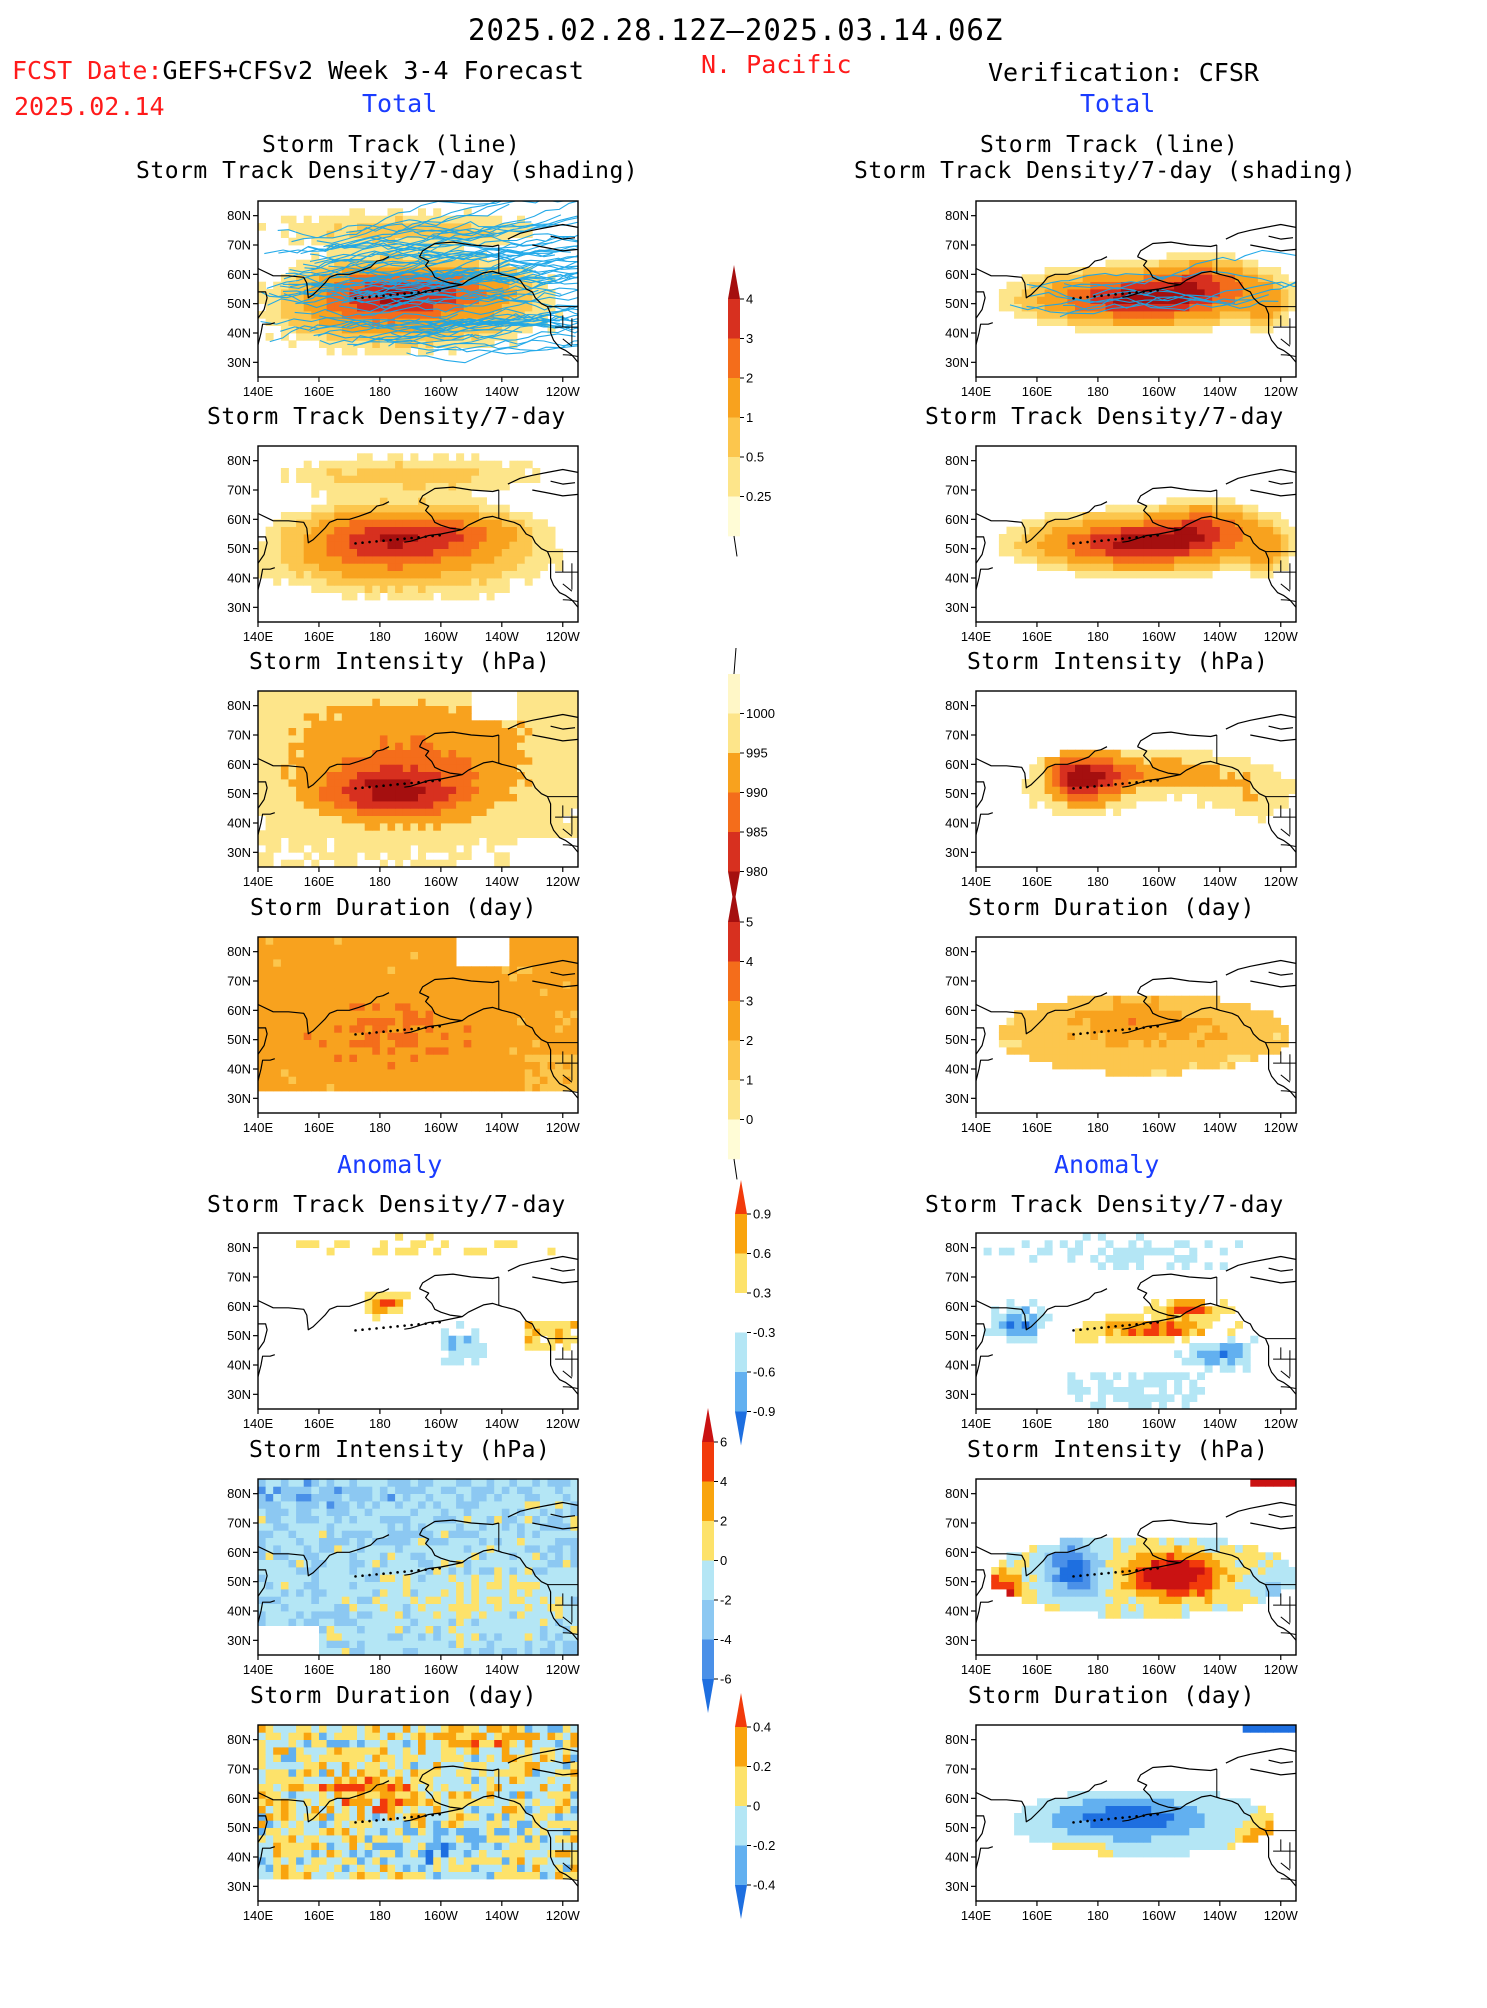 The width and height of the screenshot is (1487, 2008). Describe the element at coordinates (756, 1806) in the screenshot. I see `colorbar-label: 0` at that location.